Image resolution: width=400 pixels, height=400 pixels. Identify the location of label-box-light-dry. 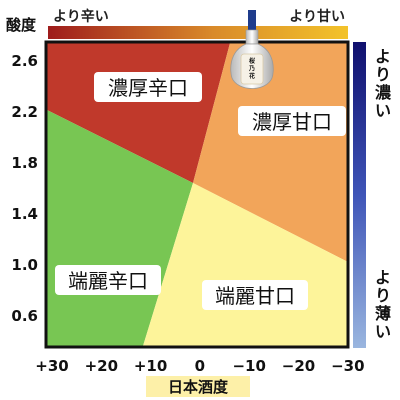
(108, 280).